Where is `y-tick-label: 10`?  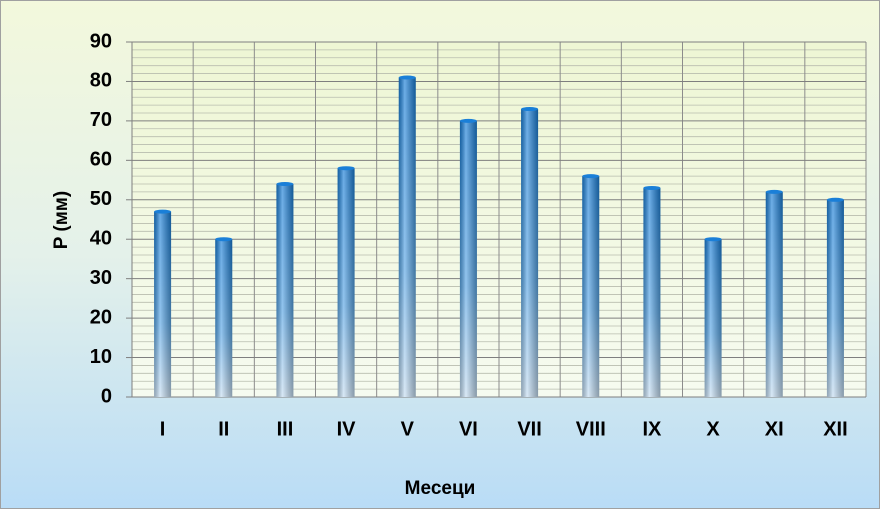
y-tick-label: 10 is located at coordinates (101, 357).